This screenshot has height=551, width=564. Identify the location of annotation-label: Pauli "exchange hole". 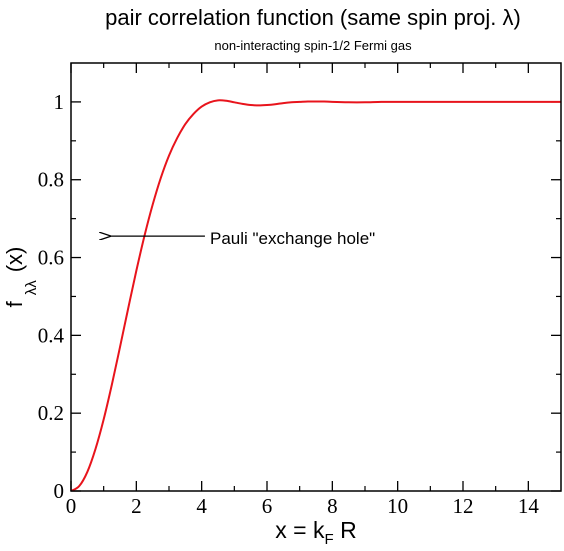
(292, 238).